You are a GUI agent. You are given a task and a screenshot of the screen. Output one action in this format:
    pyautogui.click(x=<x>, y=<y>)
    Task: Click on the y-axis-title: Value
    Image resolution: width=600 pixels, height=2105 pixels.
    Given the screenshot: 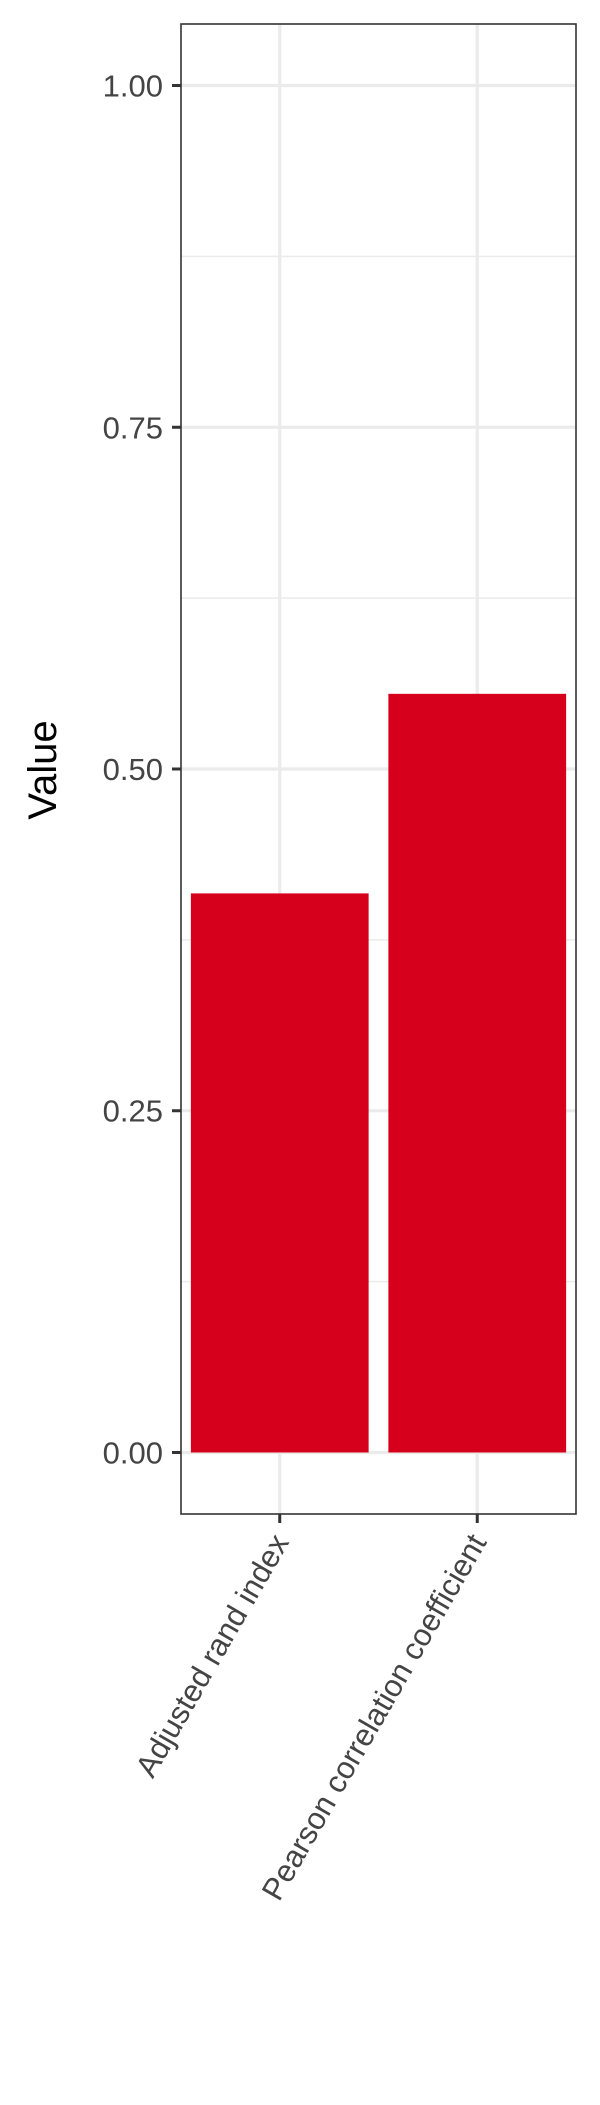 What is the action you would take?
    pyautogui.click(x=43, y=769)
    